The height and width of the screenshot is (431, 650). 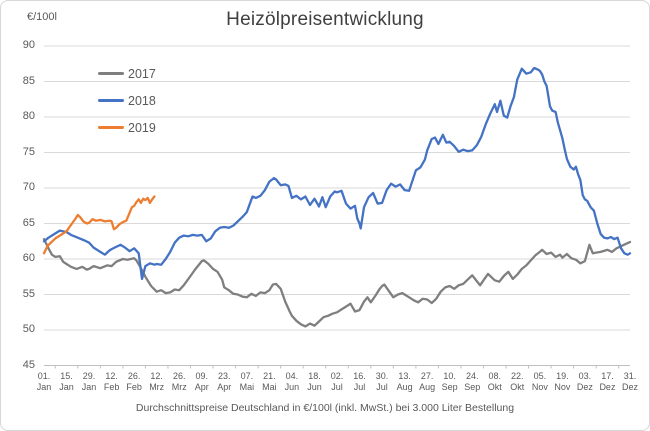 What do you see at coordinates (28, 364) in the screenshot?
I see `y-axis-tick-label: 45` at bounding box center [28, 364].